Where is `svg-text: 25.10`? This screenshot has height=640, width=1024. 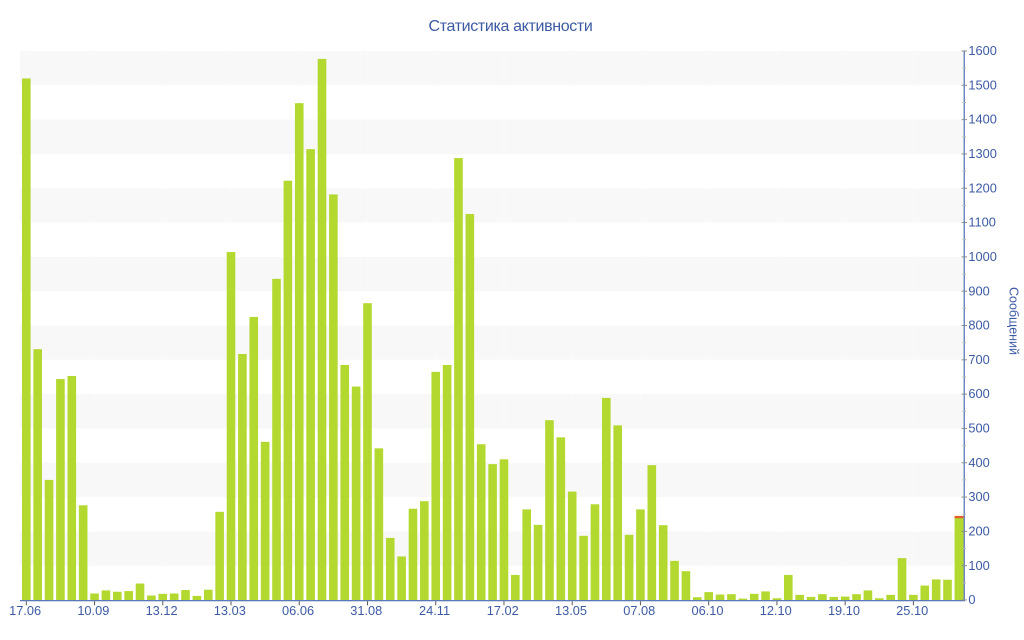
svg-text: 25.10 is located at coordinates (912, 610).